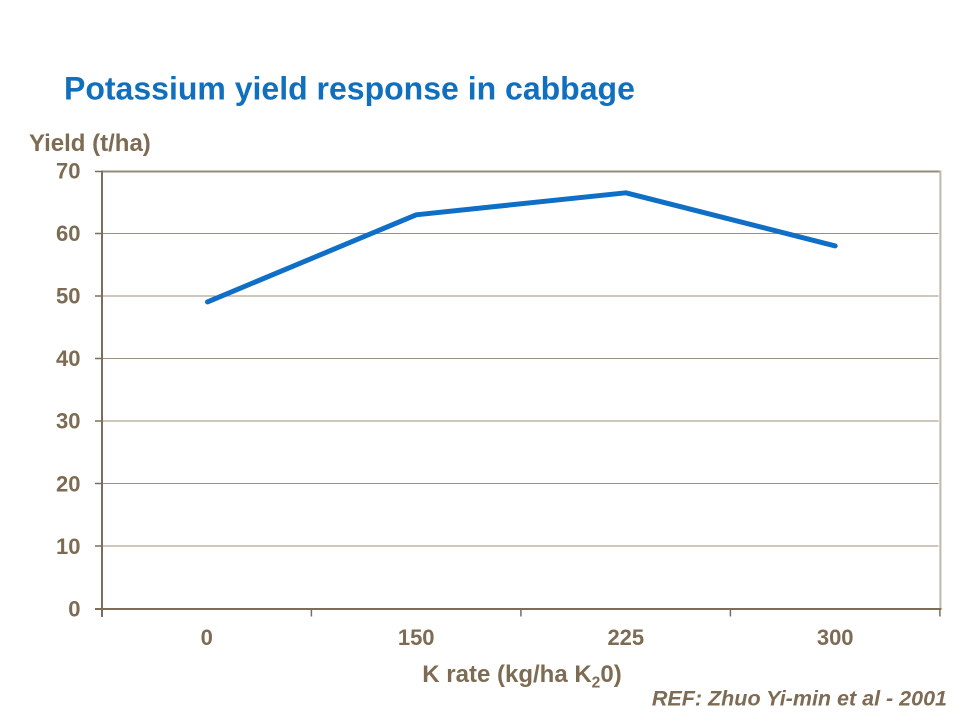  I want to click on svg-text: 300, so click(835, 637).